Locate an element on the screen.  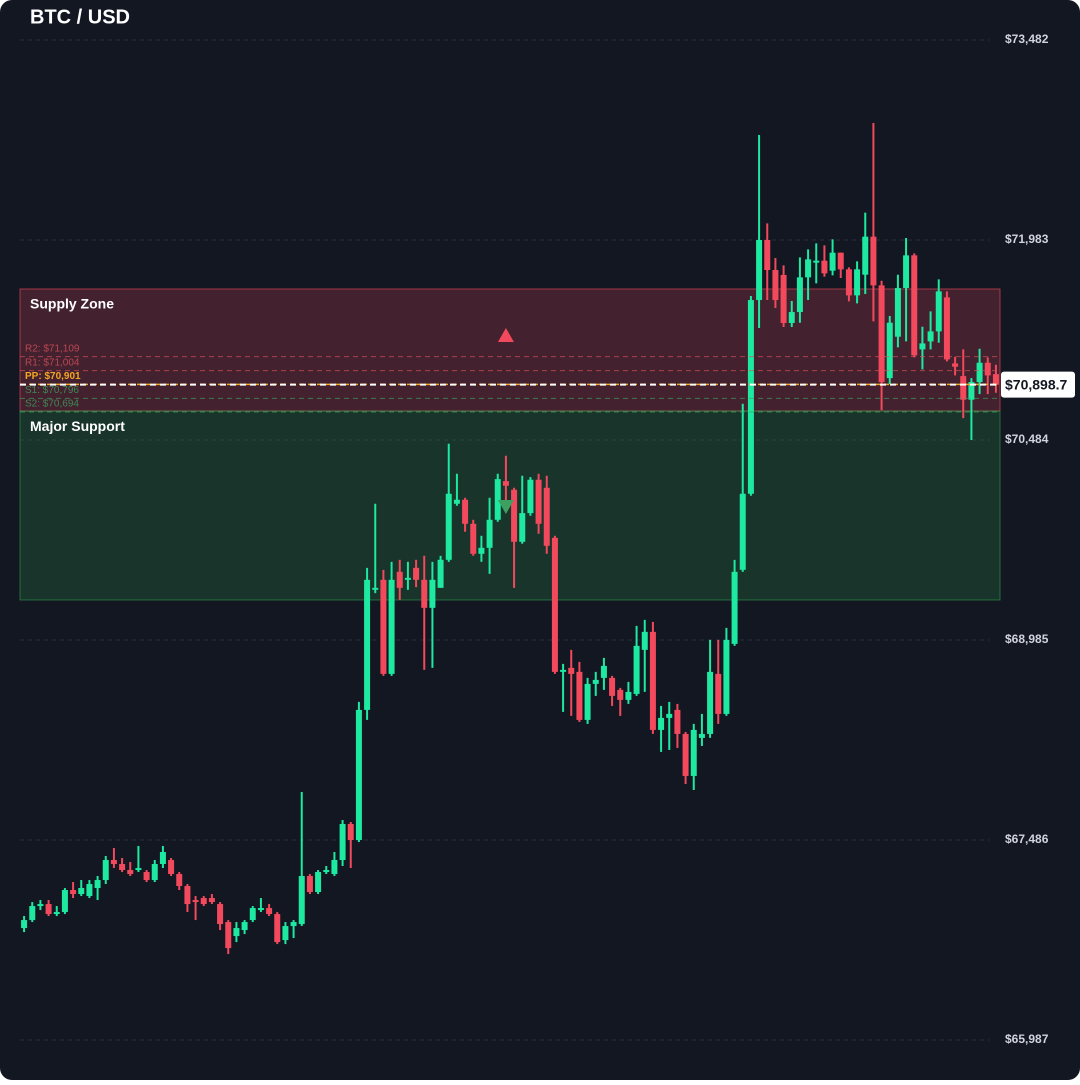
y-tick-label: $68,985 is located at coordinates (1027, 639).